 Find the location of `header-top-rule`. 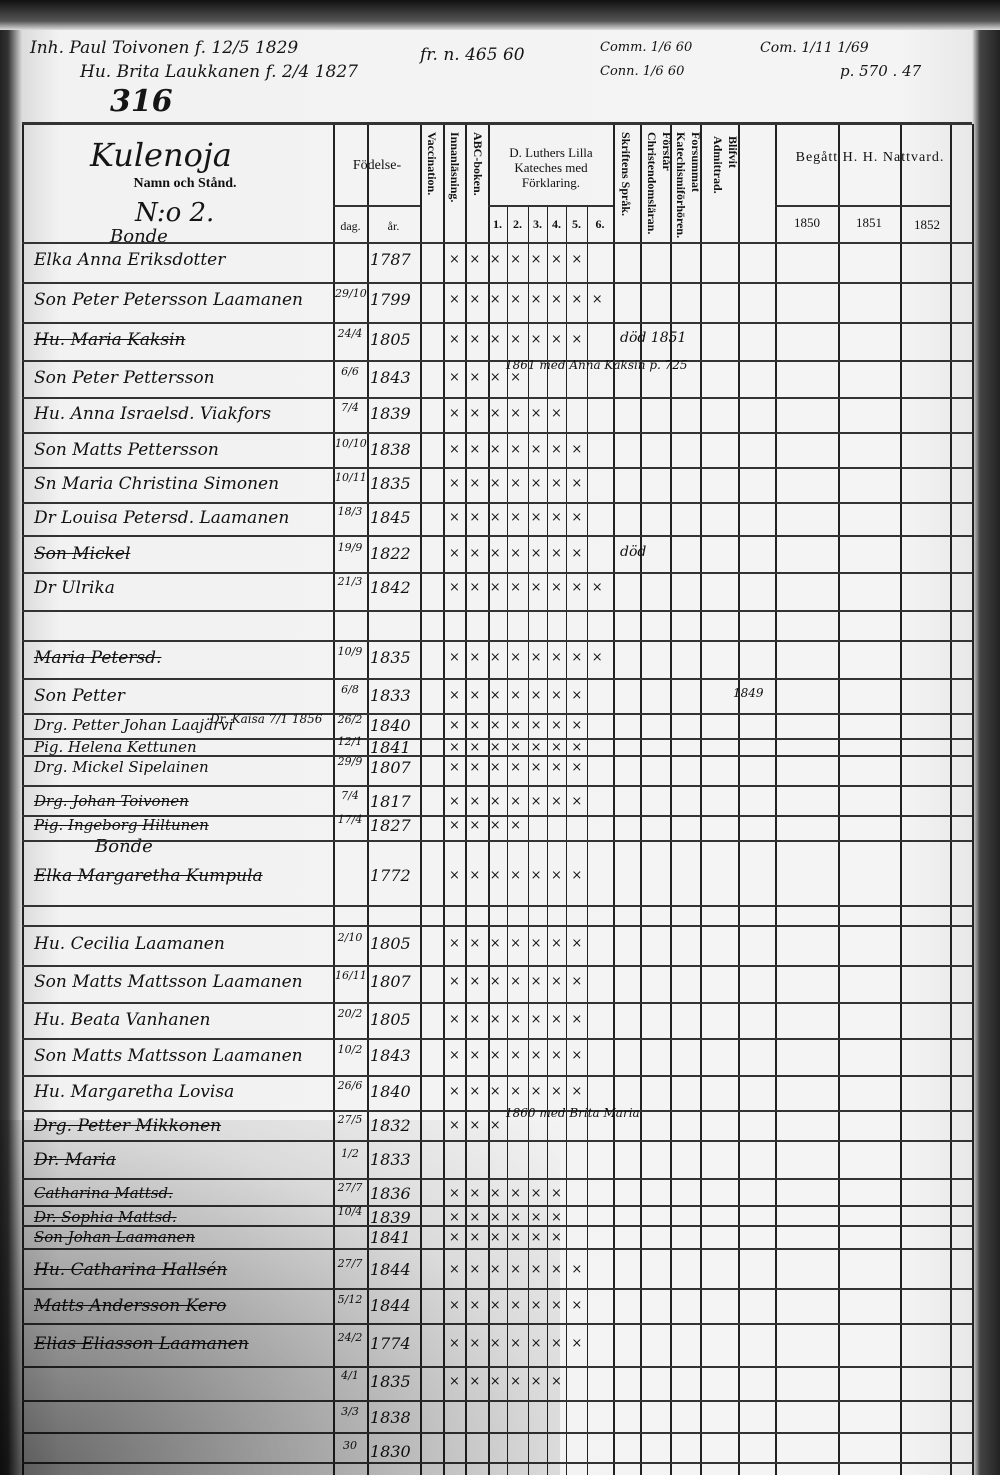

header-top-rule is located at coordinates (497, 123).